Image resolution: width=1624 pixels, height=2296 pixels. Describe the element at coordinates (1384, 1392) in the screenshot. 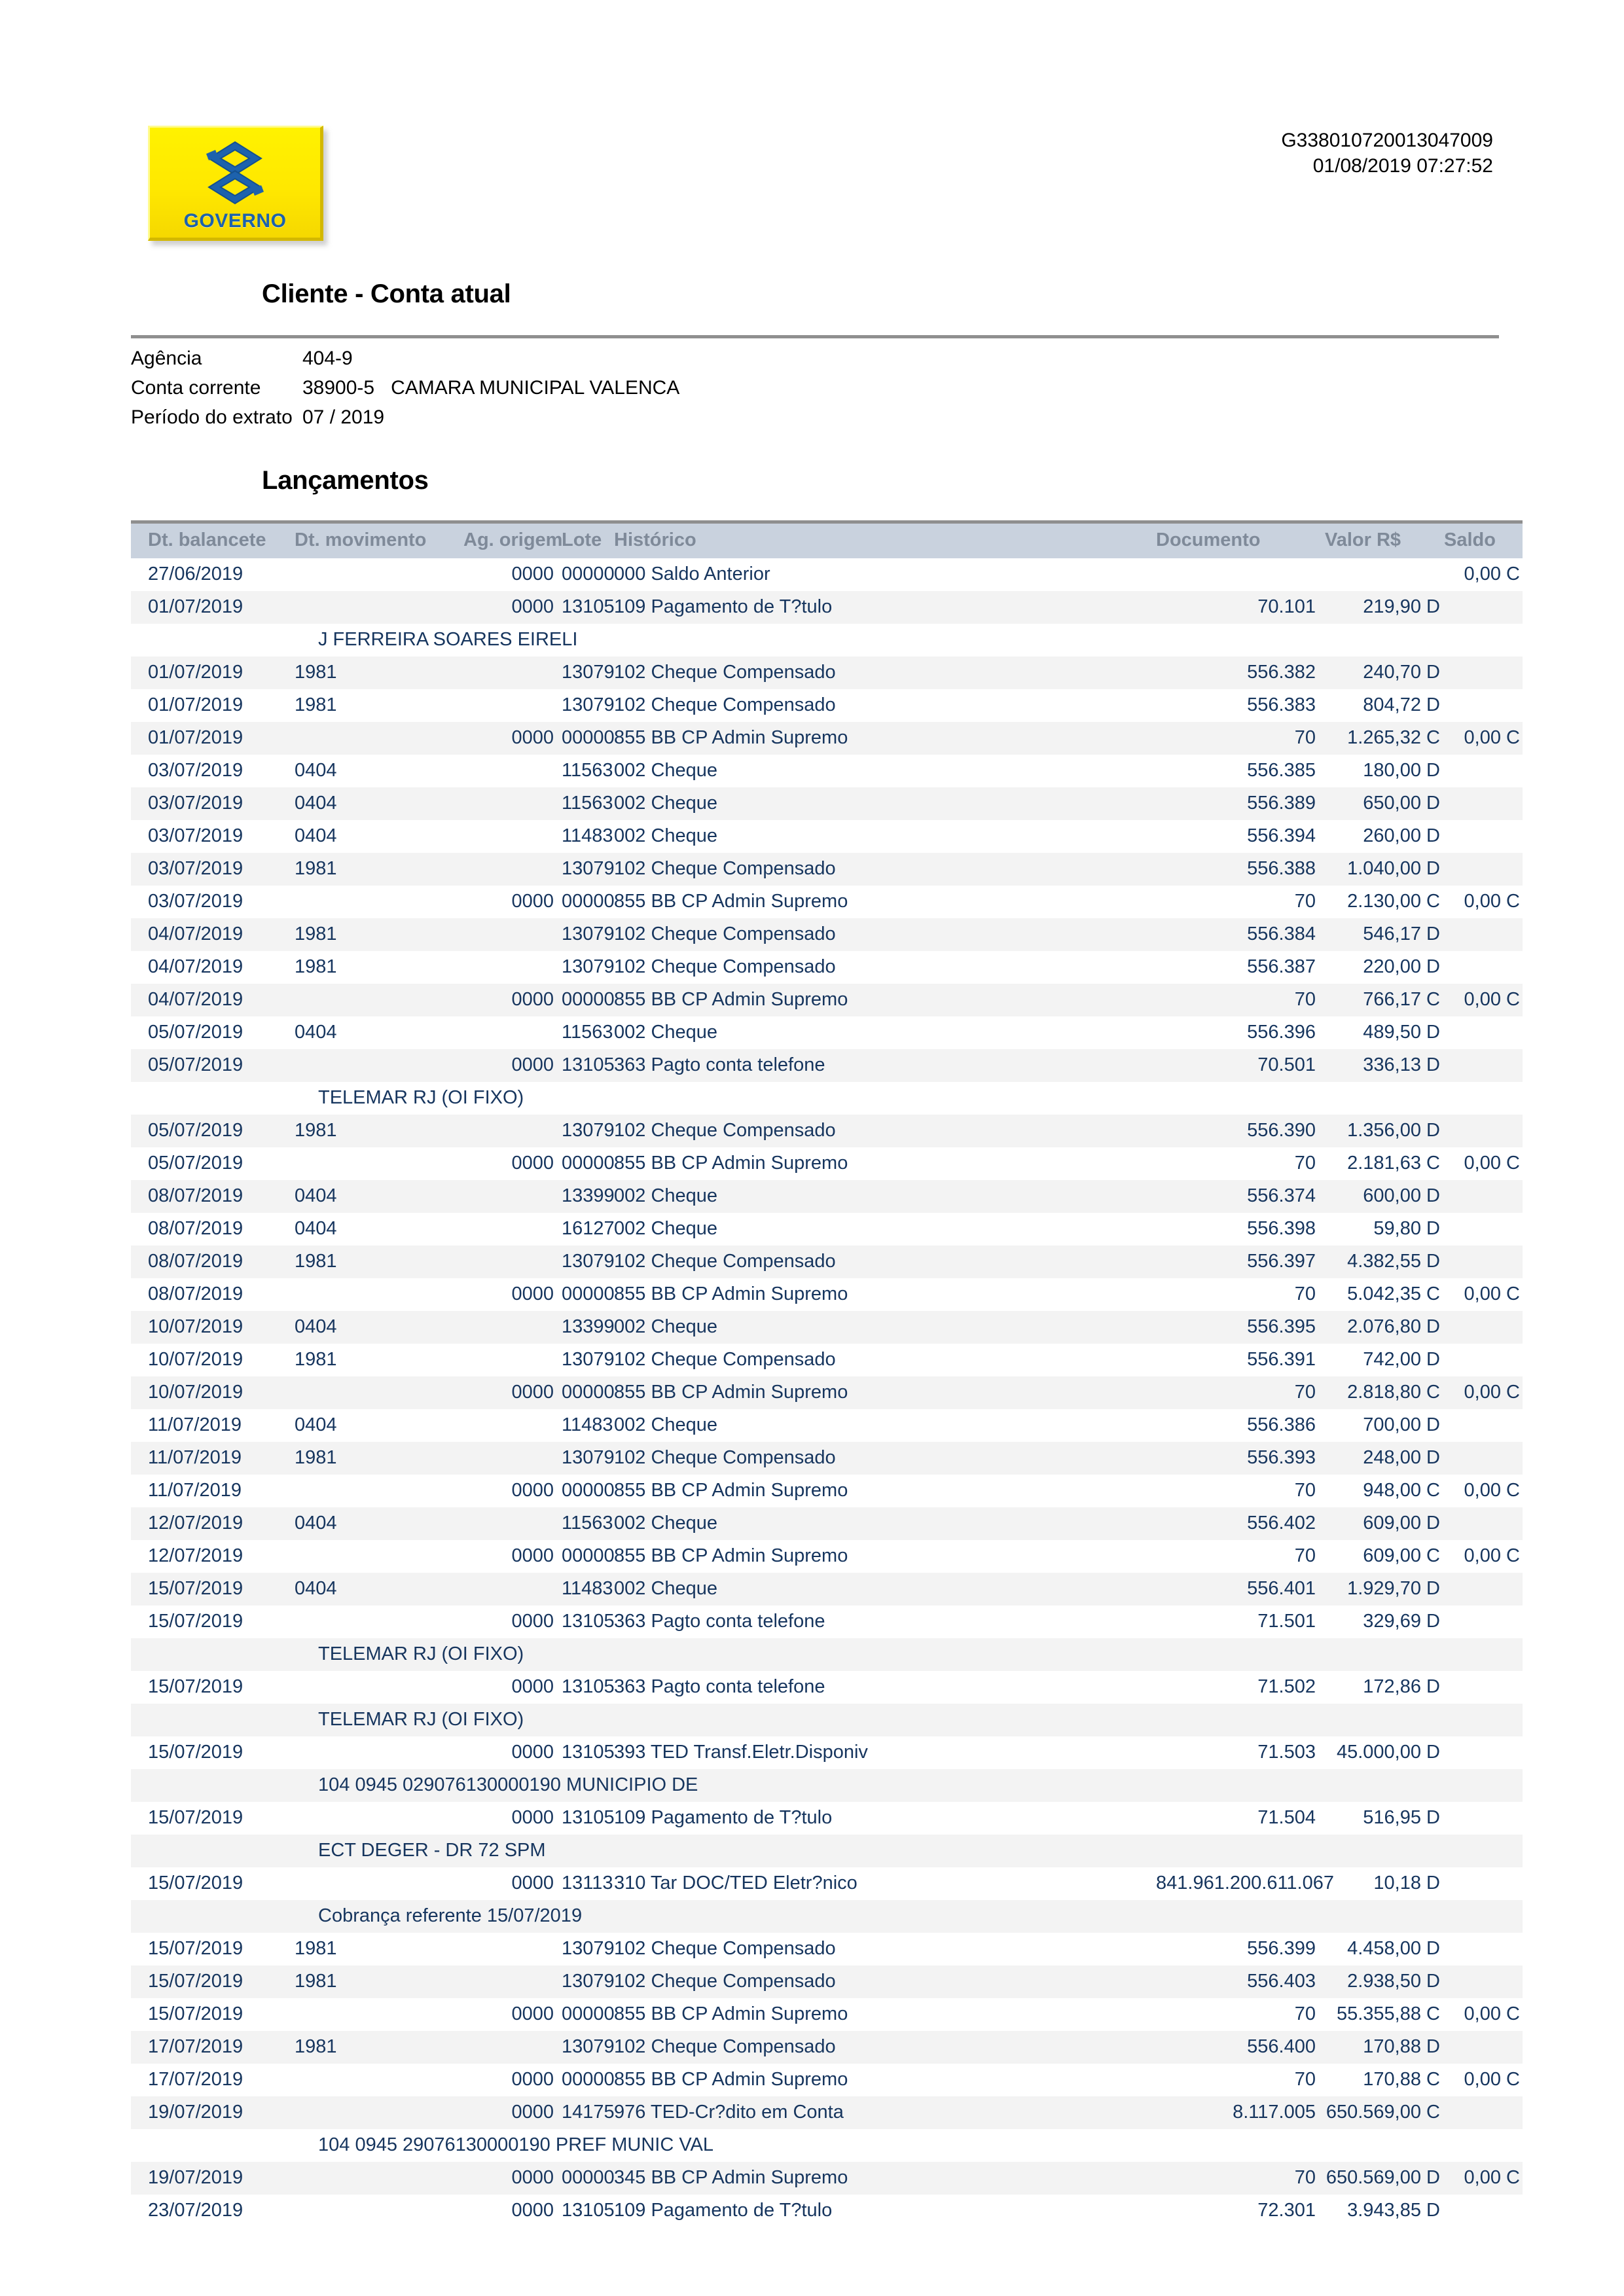

I see `cell-valor: 2.818,80 C` at that location.